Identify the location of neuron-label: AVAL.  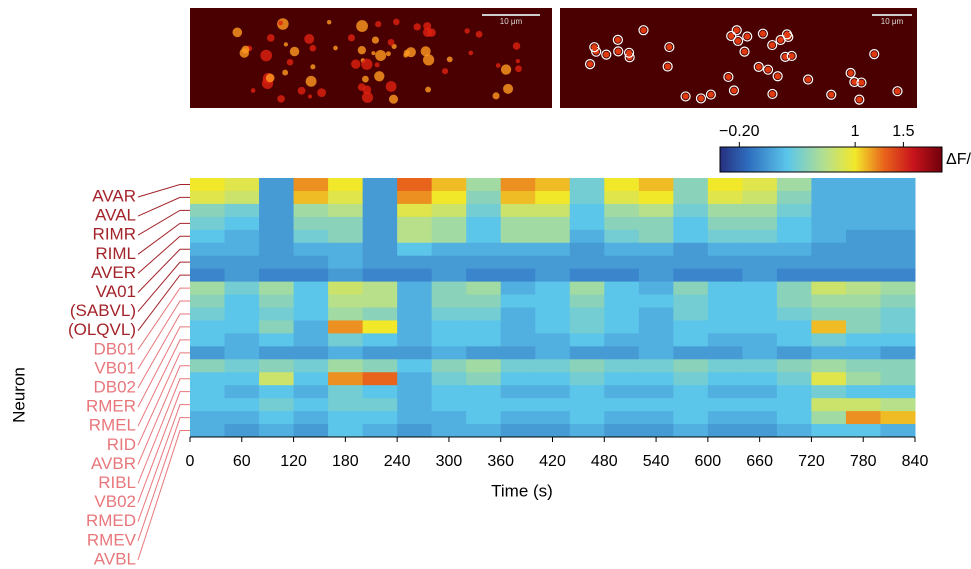
(115, 215).